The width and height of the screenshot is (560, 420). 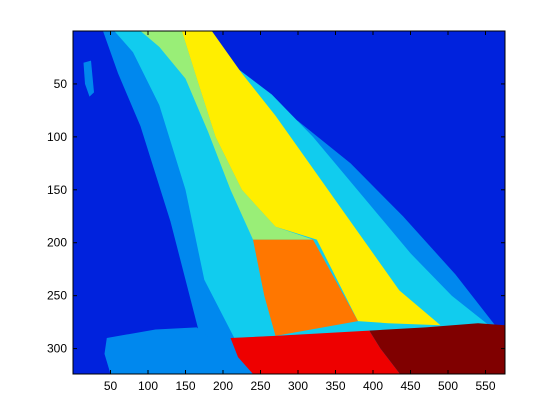 I want to click on x-tick-label: 350, so click(x=335, y=386).